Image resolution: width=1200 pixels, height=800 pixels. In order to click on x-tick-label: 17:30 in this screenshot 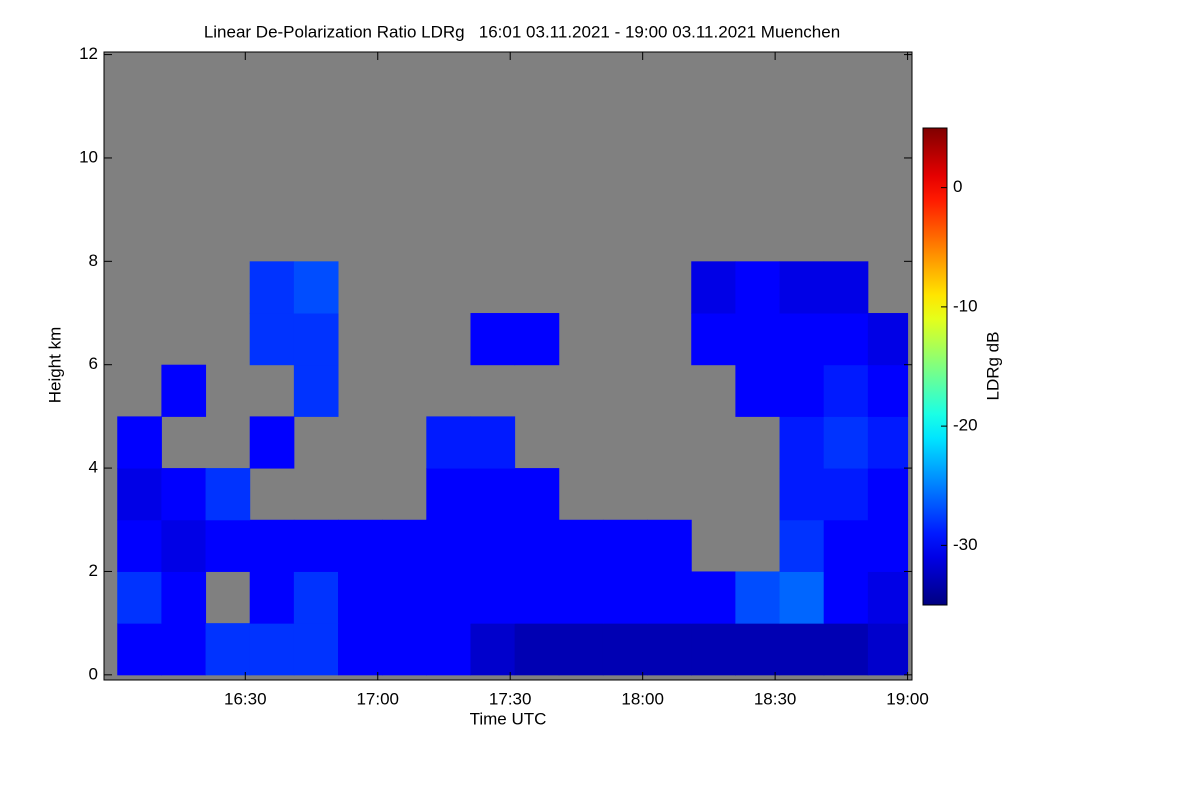, I will do `click(510, 698)`.